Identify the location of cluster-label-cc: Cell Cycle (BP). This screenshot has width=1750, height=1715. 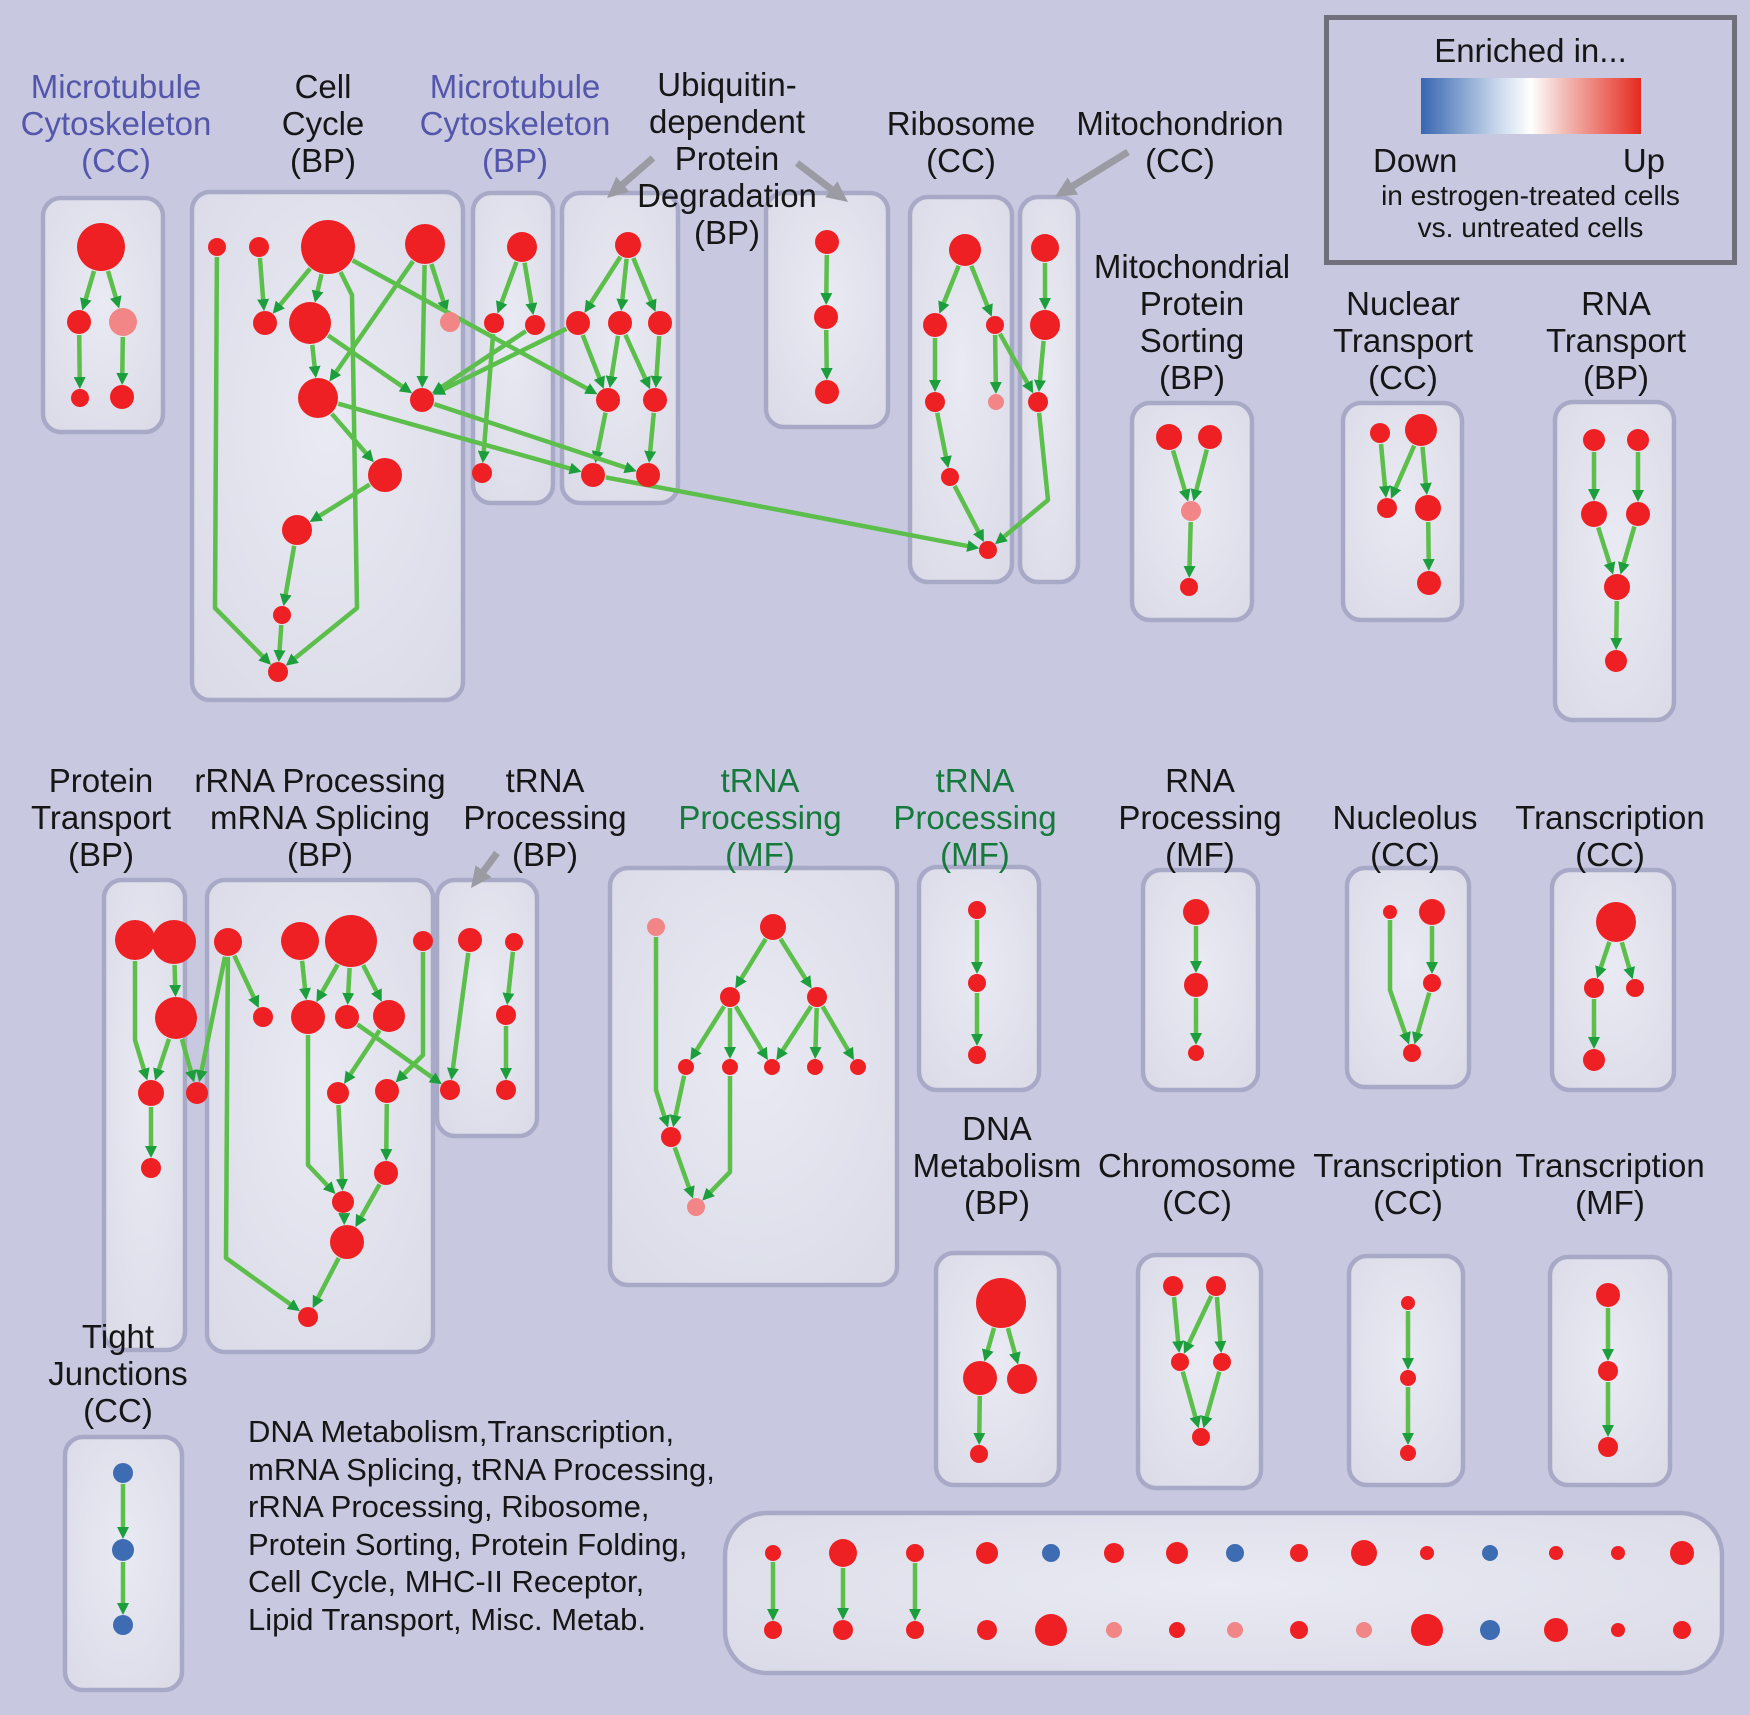
(323, 123).